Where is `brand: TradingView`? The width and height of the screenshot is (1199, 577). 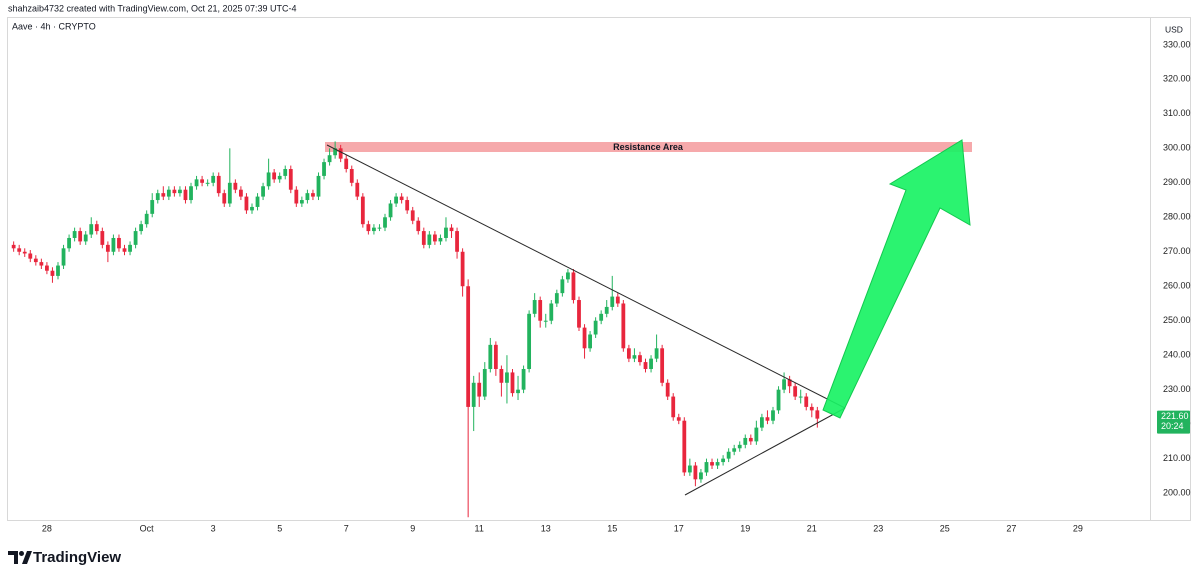
brand: TradingView is located at coordinates (77, 557).